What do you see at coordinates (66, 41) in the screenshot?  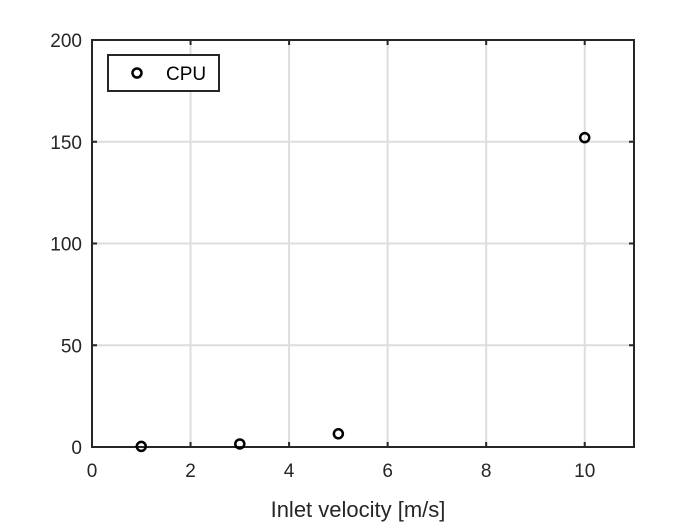 I see `y-tick-label: 200` at bounding box center [66, 41].